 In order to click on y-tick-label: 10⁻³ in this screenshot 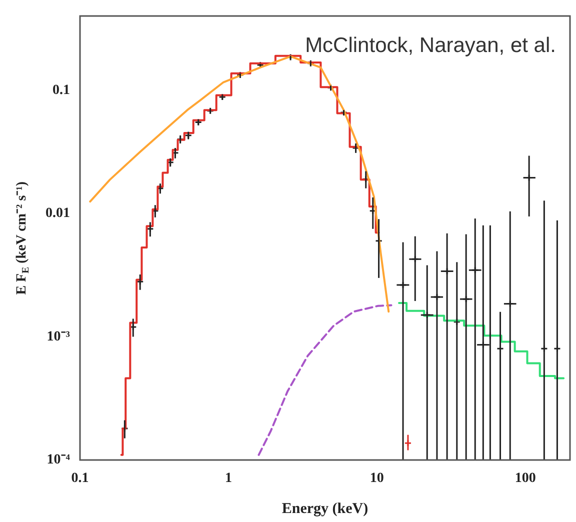, I will do `click(58, 336)`.